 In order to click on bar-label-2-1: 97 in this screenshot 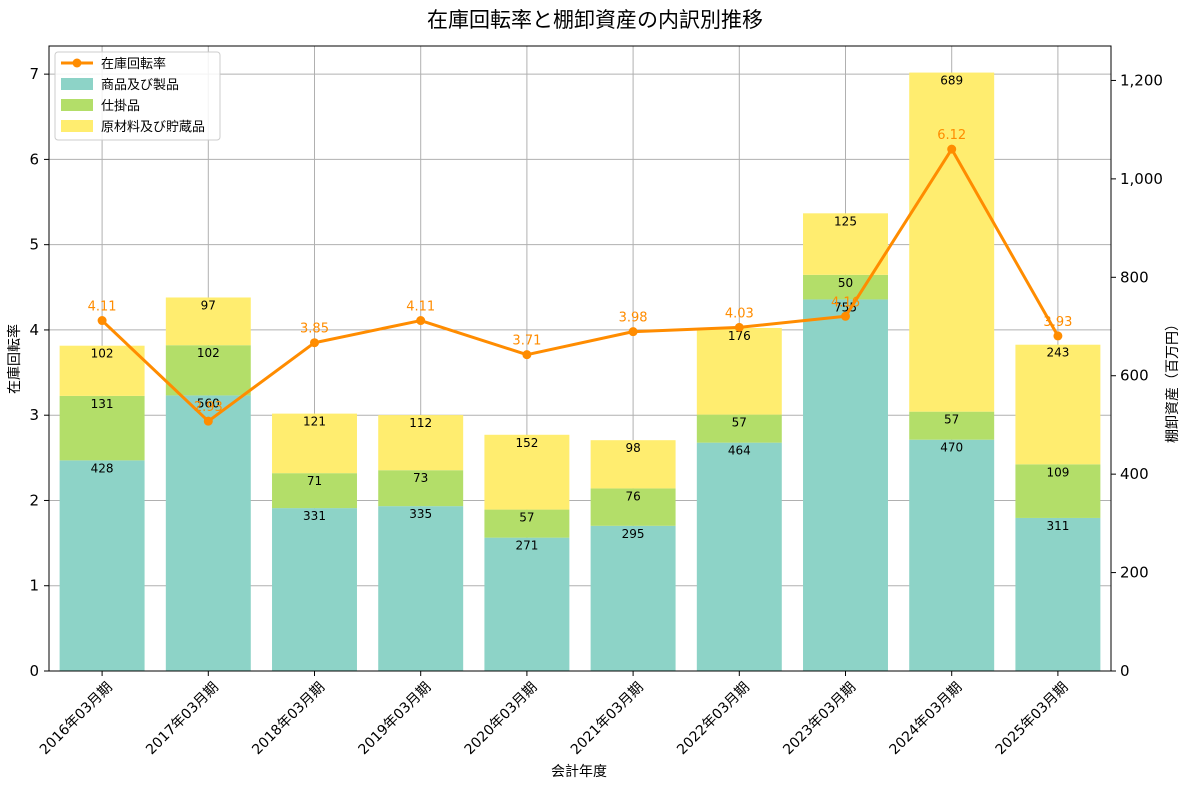, I will do `click(208, 305)`.